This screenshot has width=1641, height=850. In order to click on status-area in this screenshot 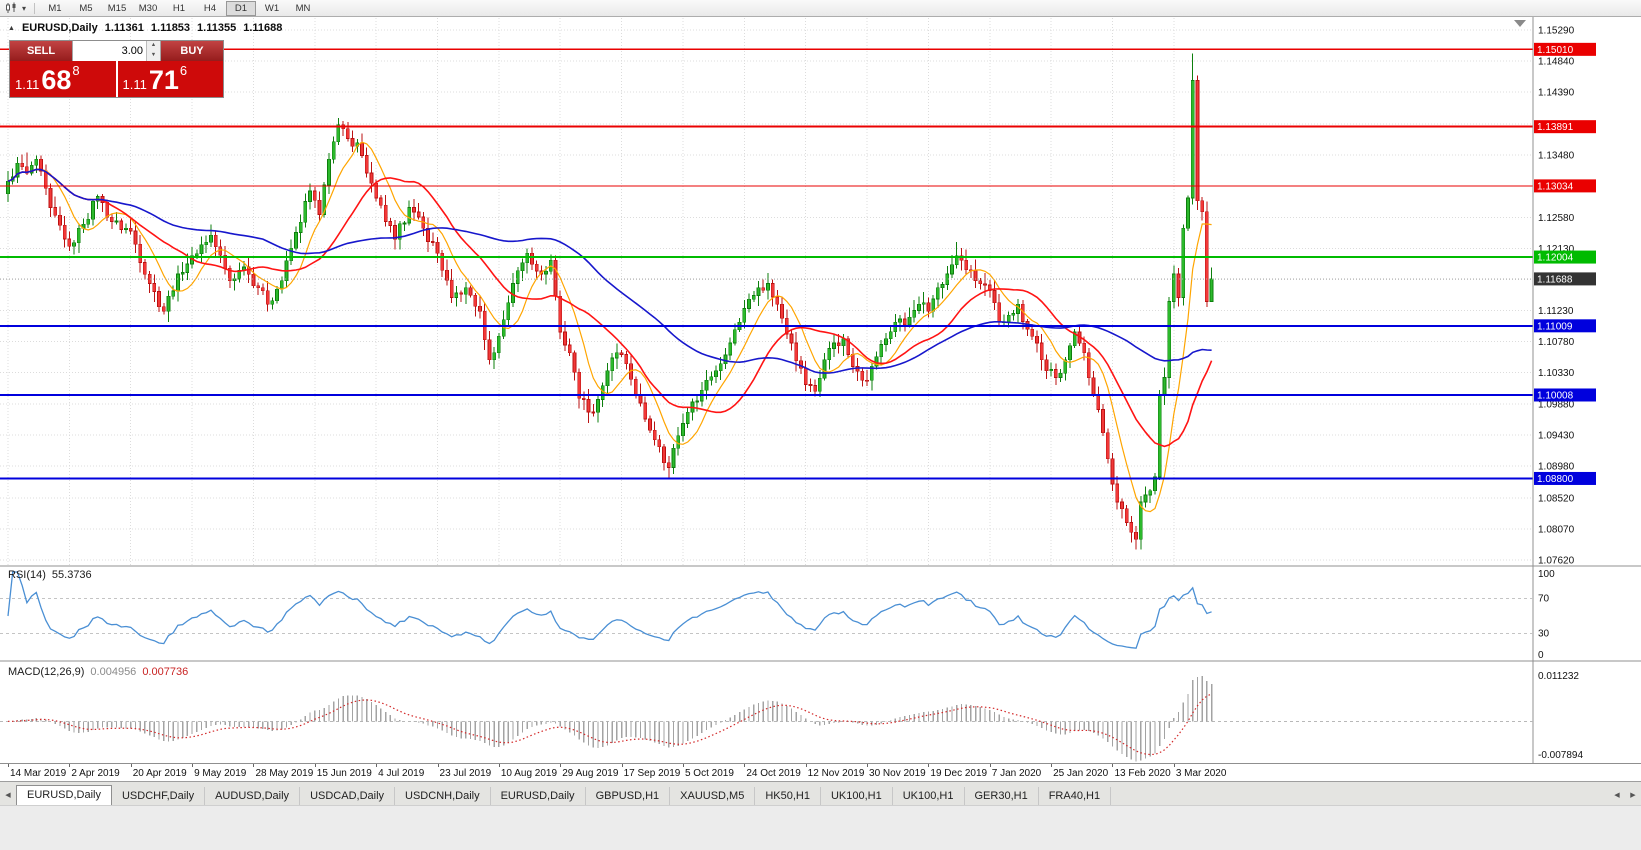, I will do `click(820, 827)`.